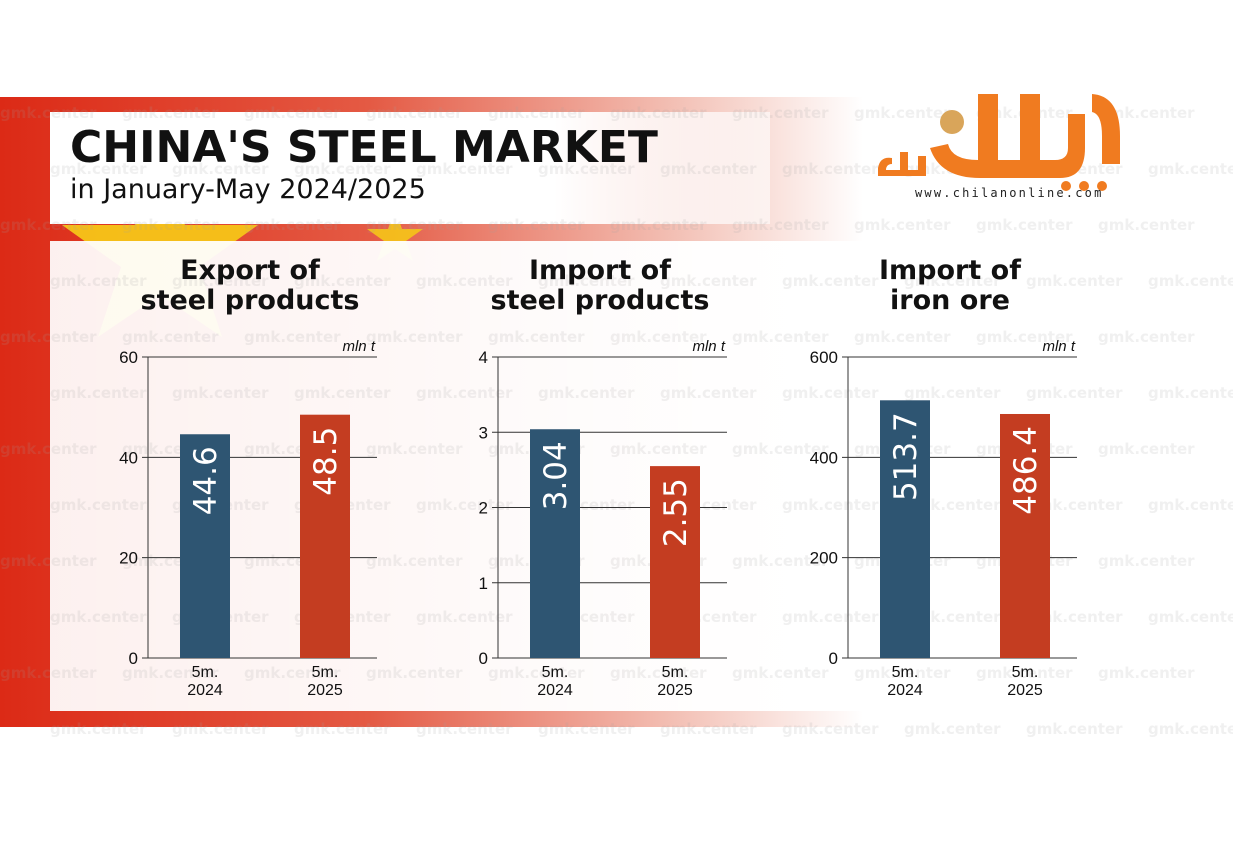 The image size is (1233, 855). I want to click on bar-value-label: 2.55, so click(676, 512).